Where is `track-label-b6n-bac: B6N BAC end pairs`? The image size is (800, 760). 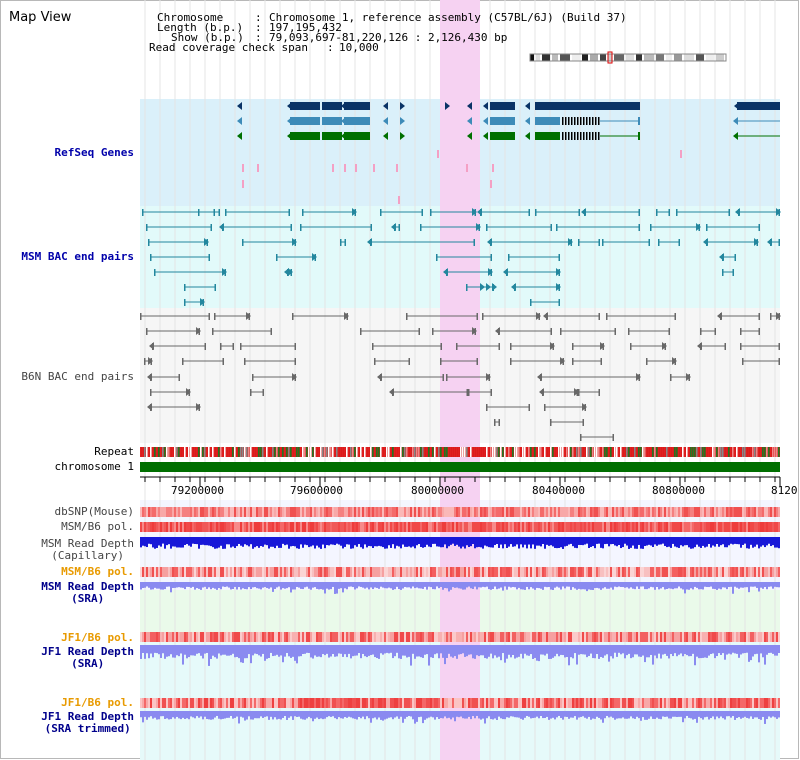 track-label-b6n-bac: B6N BAC end pairs is located at coordinates (77, 376).